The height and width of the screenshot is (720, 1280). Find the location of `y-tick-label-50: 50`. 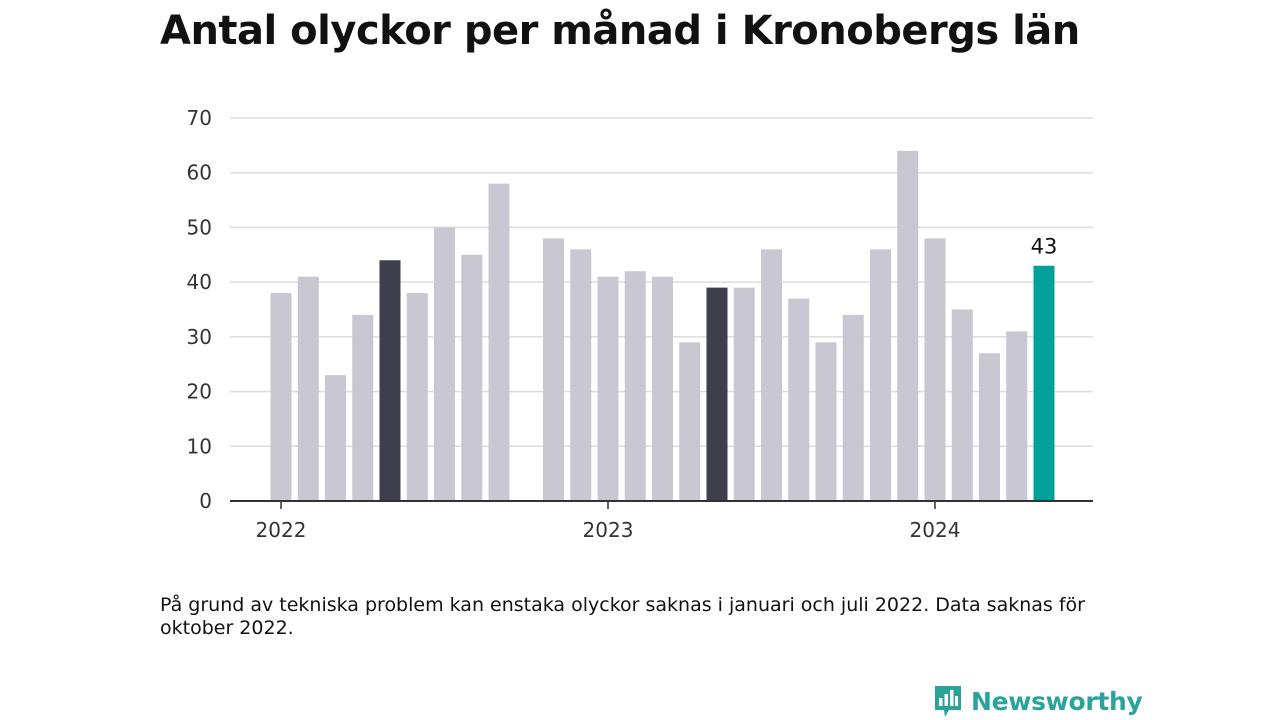

y-tick-label-50: 50 is located at coordinates (199, 227).